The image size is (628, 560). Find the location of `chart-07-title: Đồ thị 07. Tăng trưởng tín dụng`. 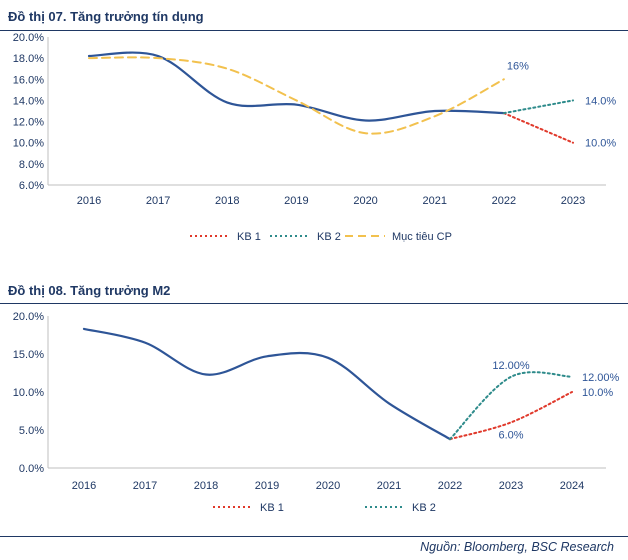

chart-07-title: Đồ thị 07. Tăng trưởng tín dụng is located at coordinates (106, 16).